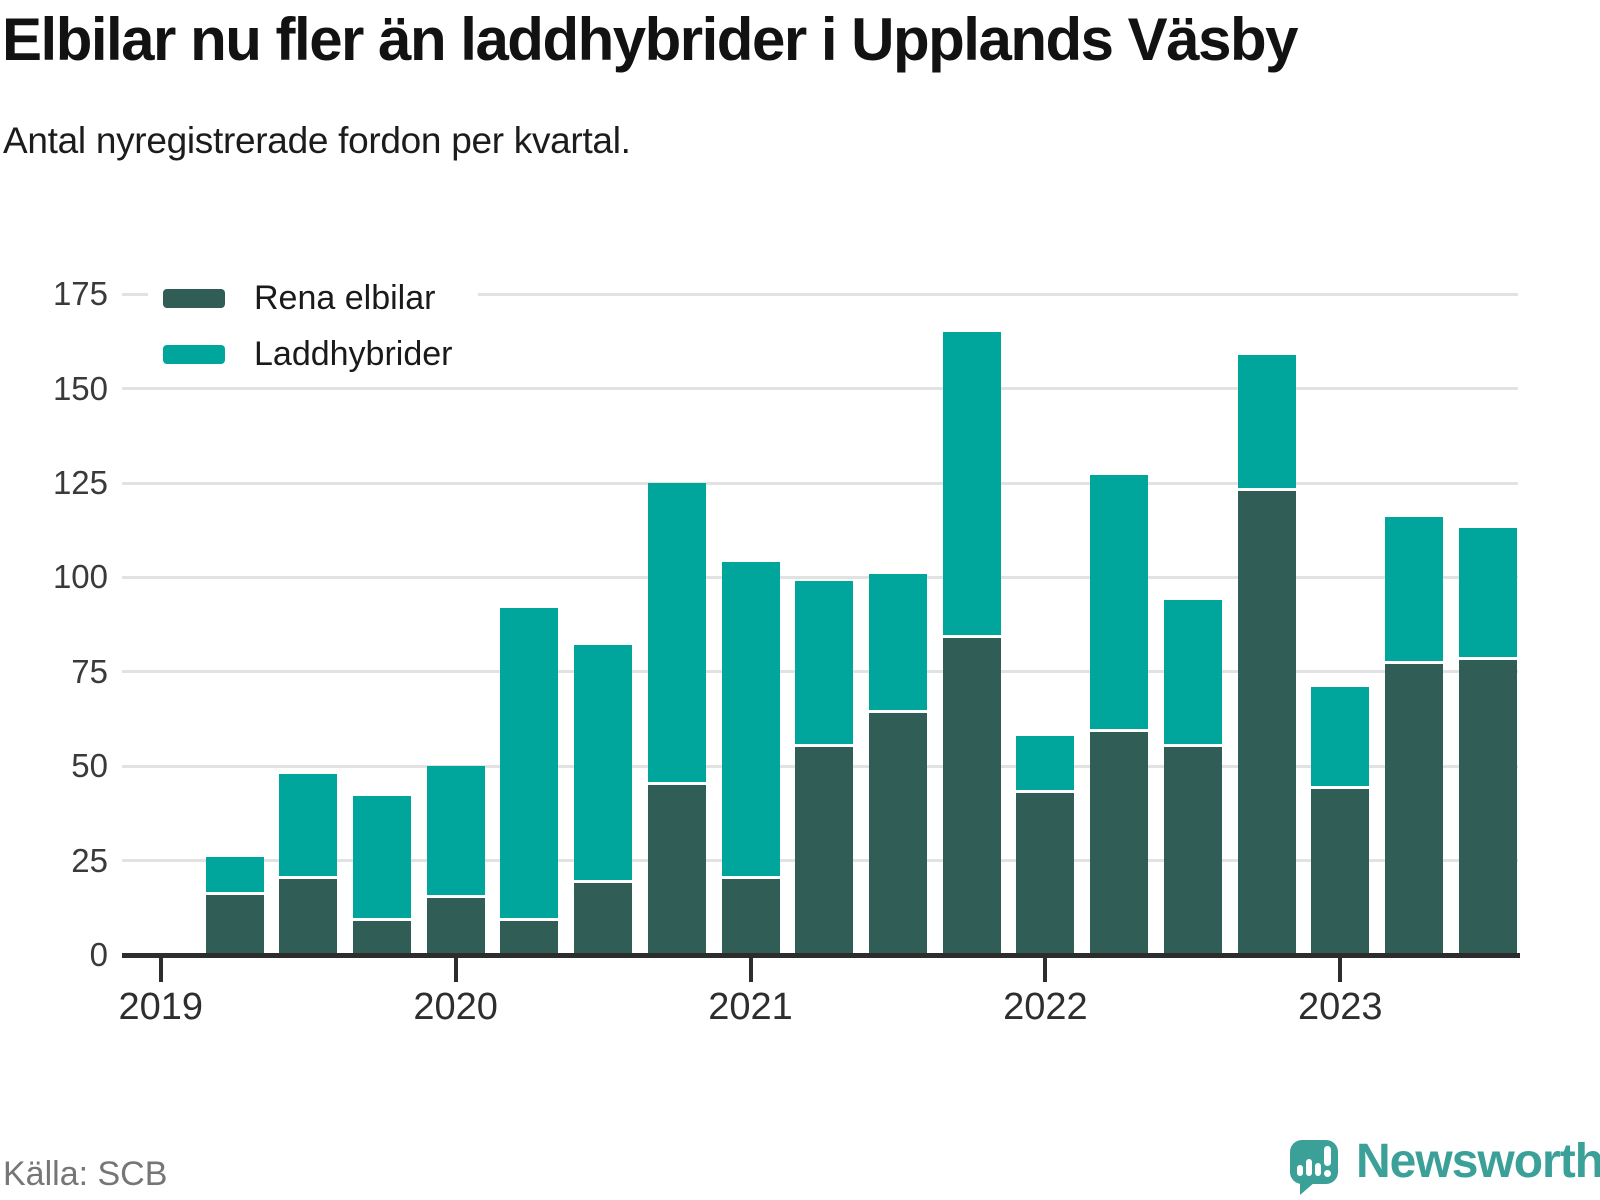  I want to click on bar-2023-K3, so click(1487, 740).